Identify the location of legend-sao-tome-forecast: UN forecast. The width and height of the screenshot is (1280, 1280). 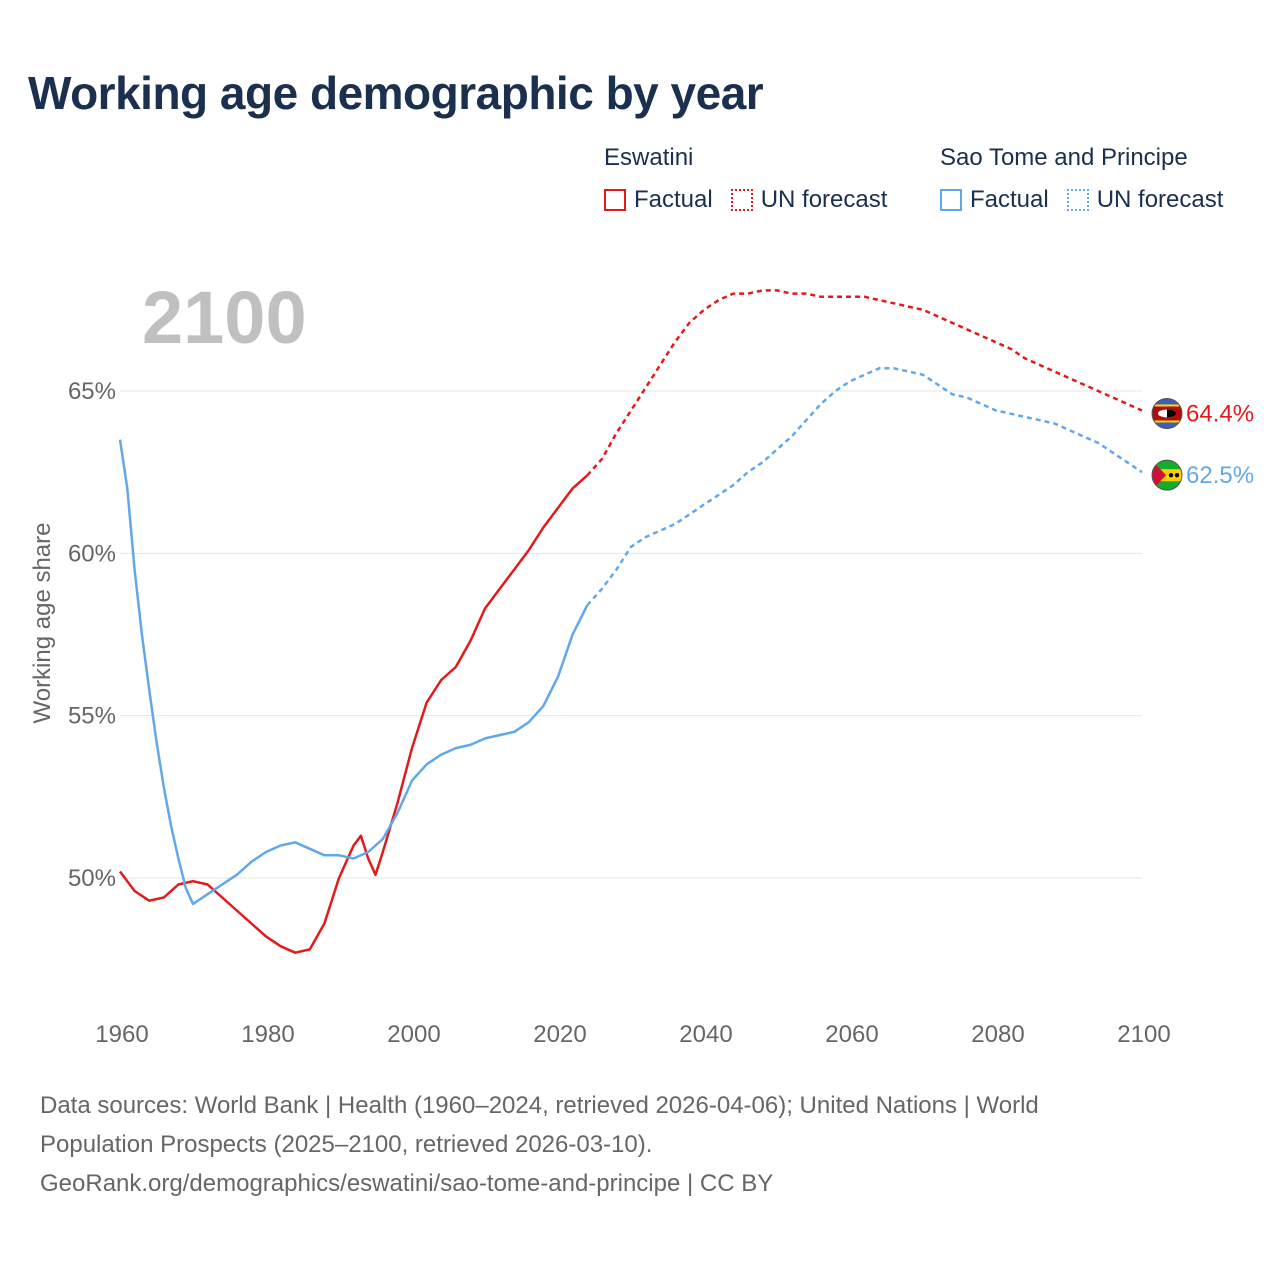
(1145, 200).